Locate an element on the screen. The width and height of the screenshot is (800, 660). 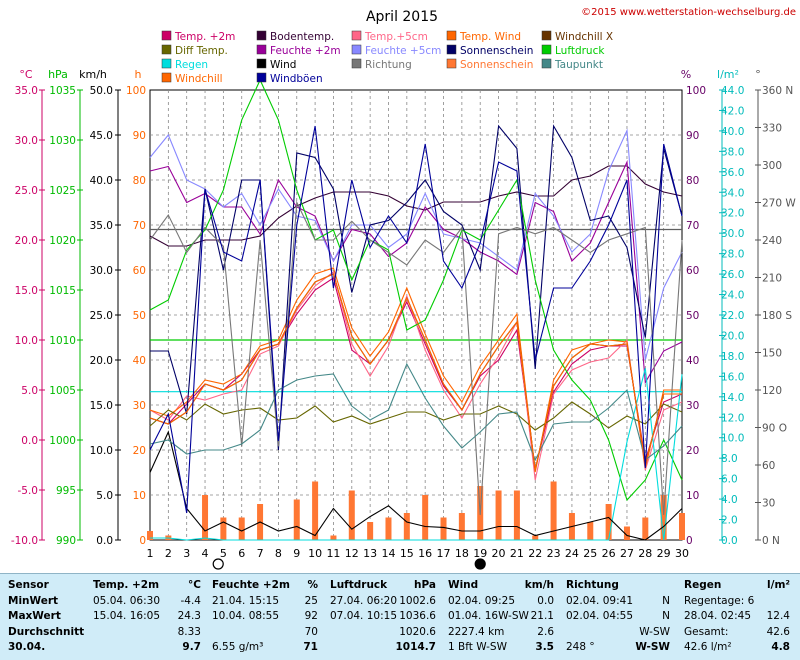
stats-row: Regentage: 6 is located at coordinates (737, 602).